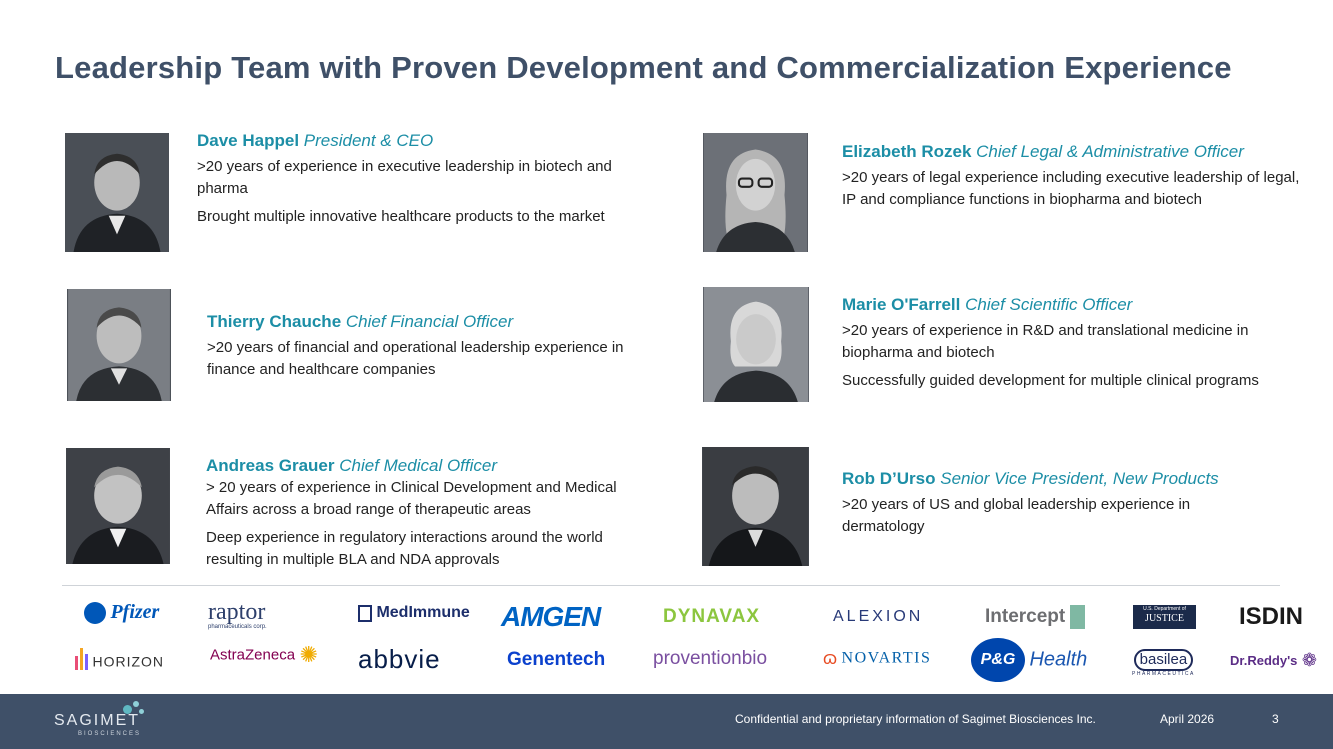 Image resolution: width=1333 pixels, height=749 pixels. I want to click on logo-astrazeneca: AstraZeneca ✺, so click(264, 654).